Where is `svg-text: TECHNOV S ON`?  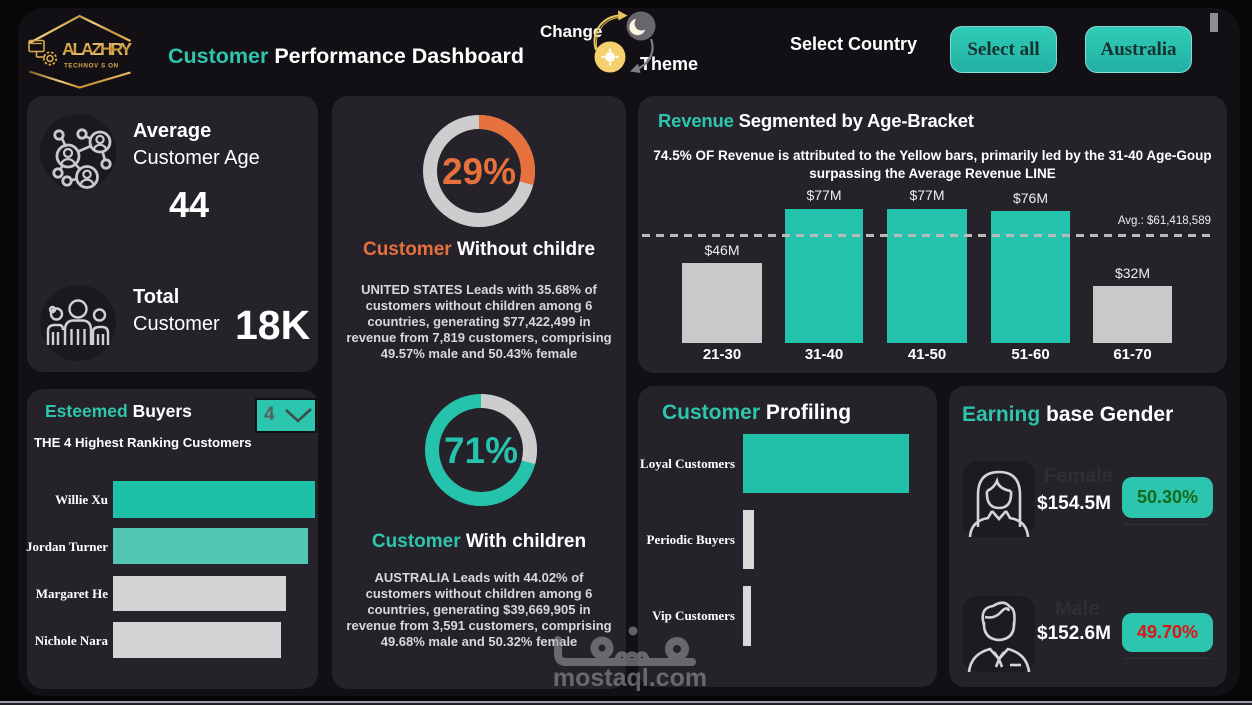 svg-text: TECHNOV S ON is located at coordinates (91, 66).